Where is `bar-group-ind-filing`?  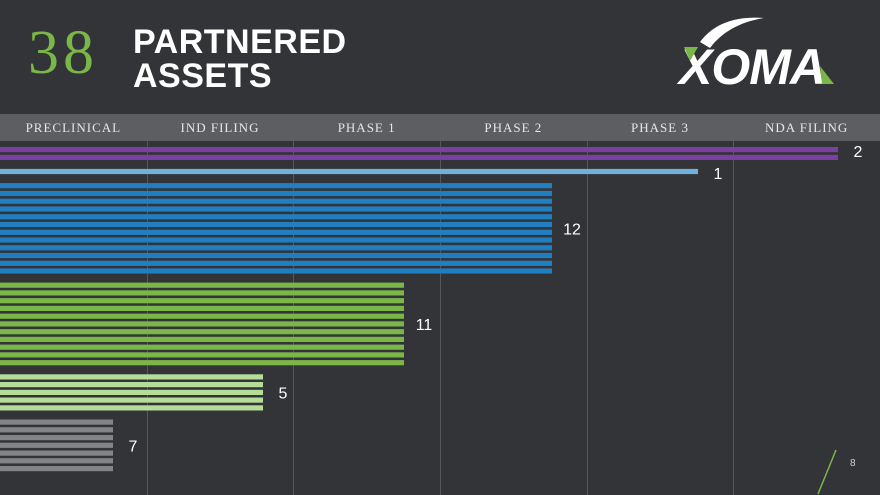 bar-group-ind-filing is located at coordinates (131, 392).